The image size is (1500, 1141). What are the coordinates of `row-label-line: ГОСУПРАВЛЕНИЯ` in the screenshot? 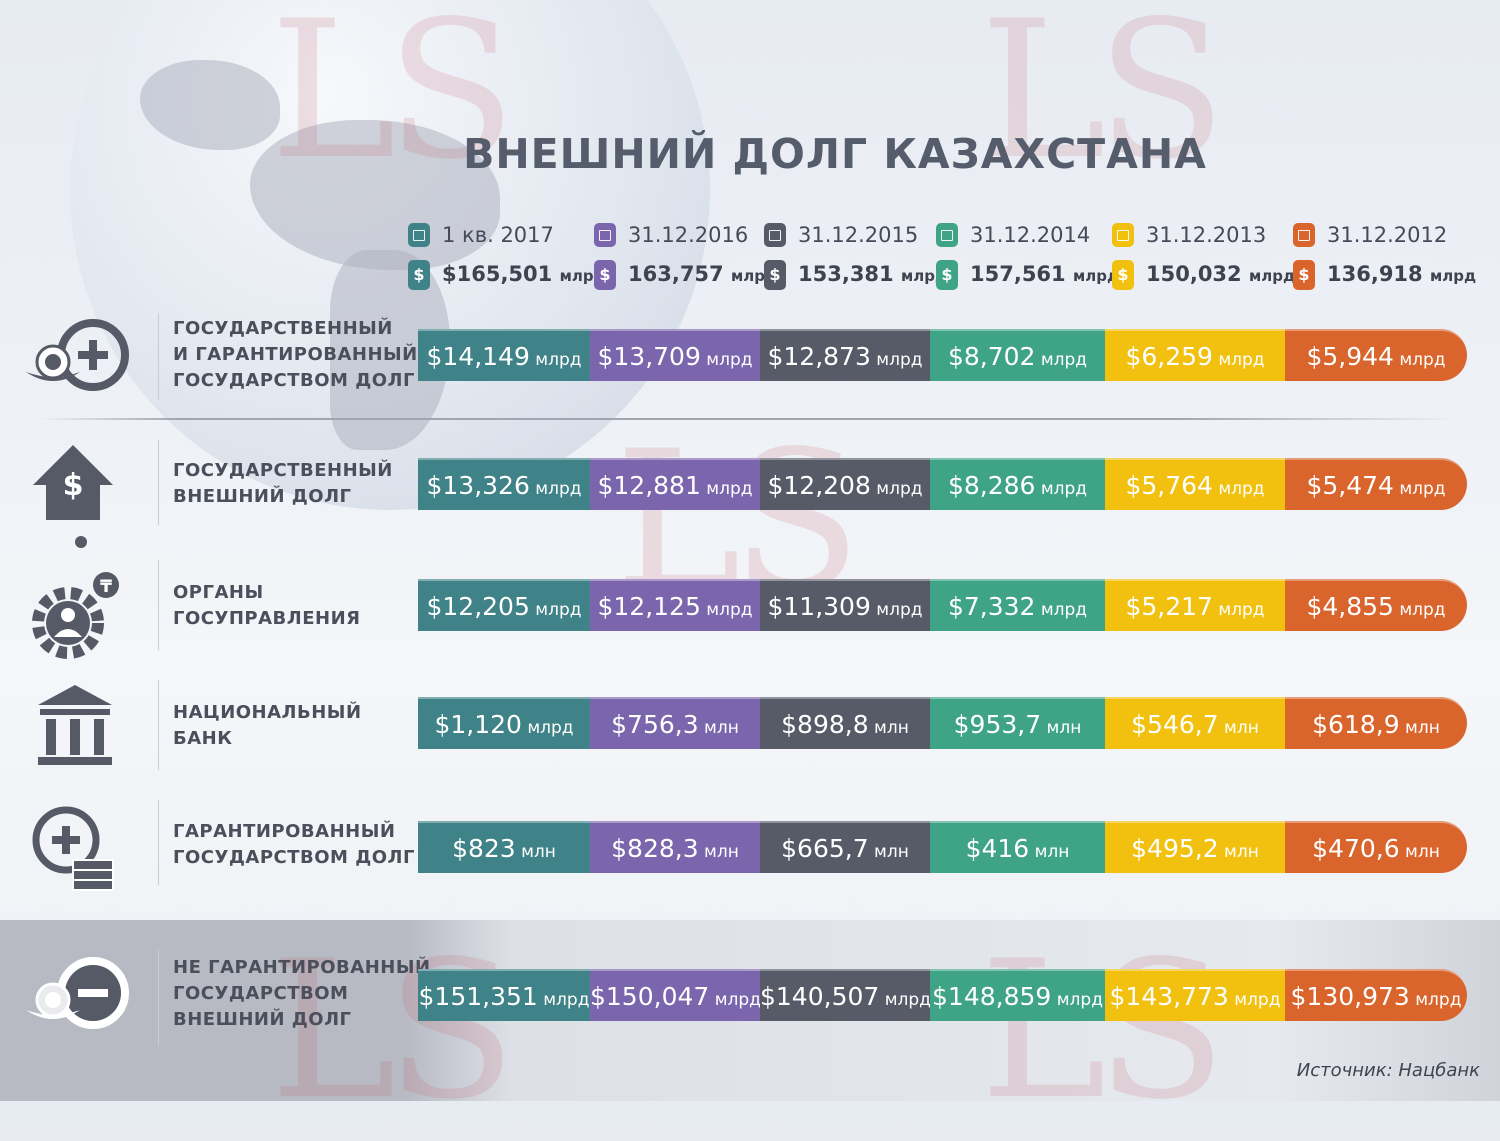 It's located at (267, 618).